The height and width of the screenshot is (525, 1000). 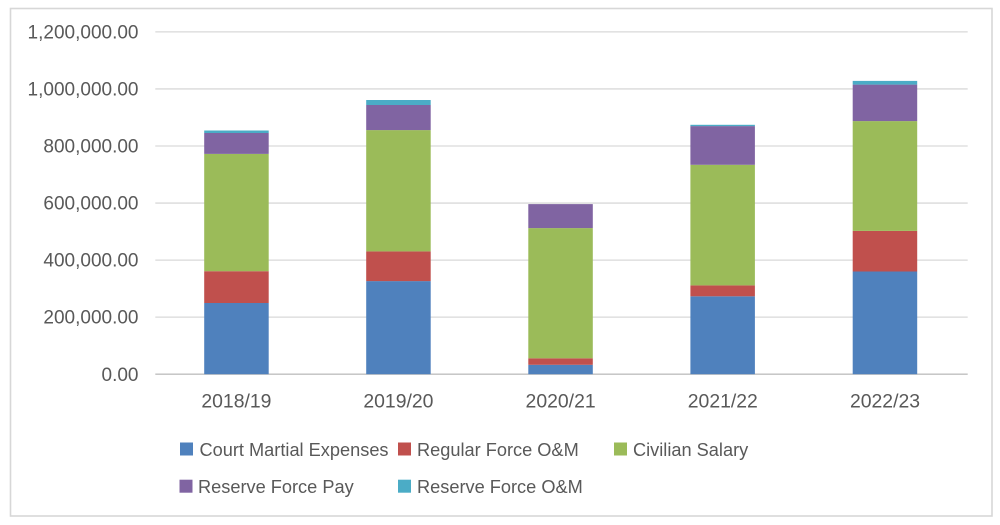 I want to click on svg-text: 1,200,000.00, so click(x=83, y=33).